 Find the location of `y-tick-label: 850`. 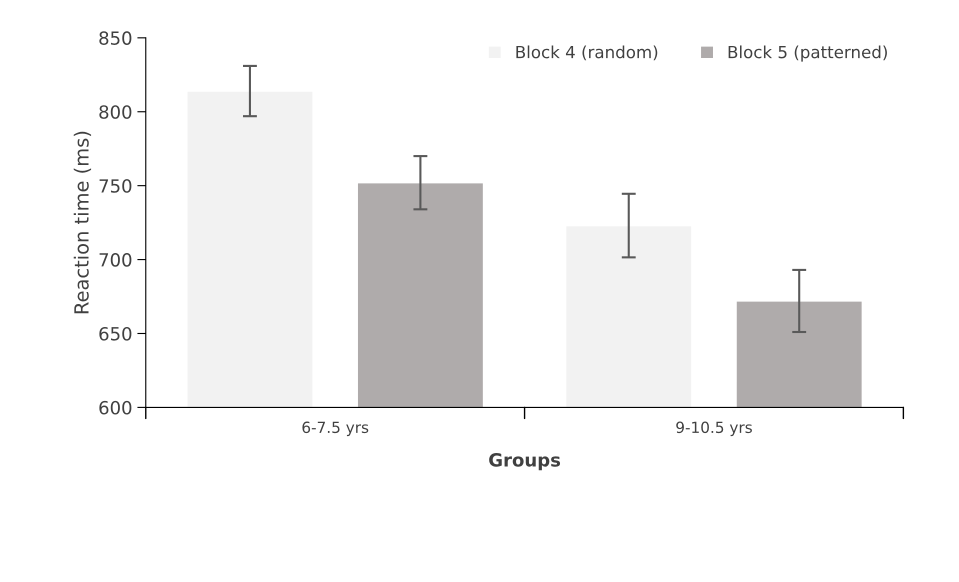

y-tick-label: 850 is located at coordinates (115, 38).